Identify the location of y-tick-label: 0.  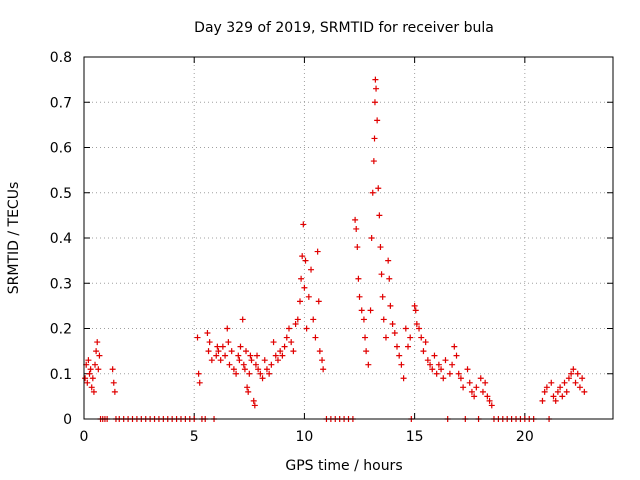
(67, 420).